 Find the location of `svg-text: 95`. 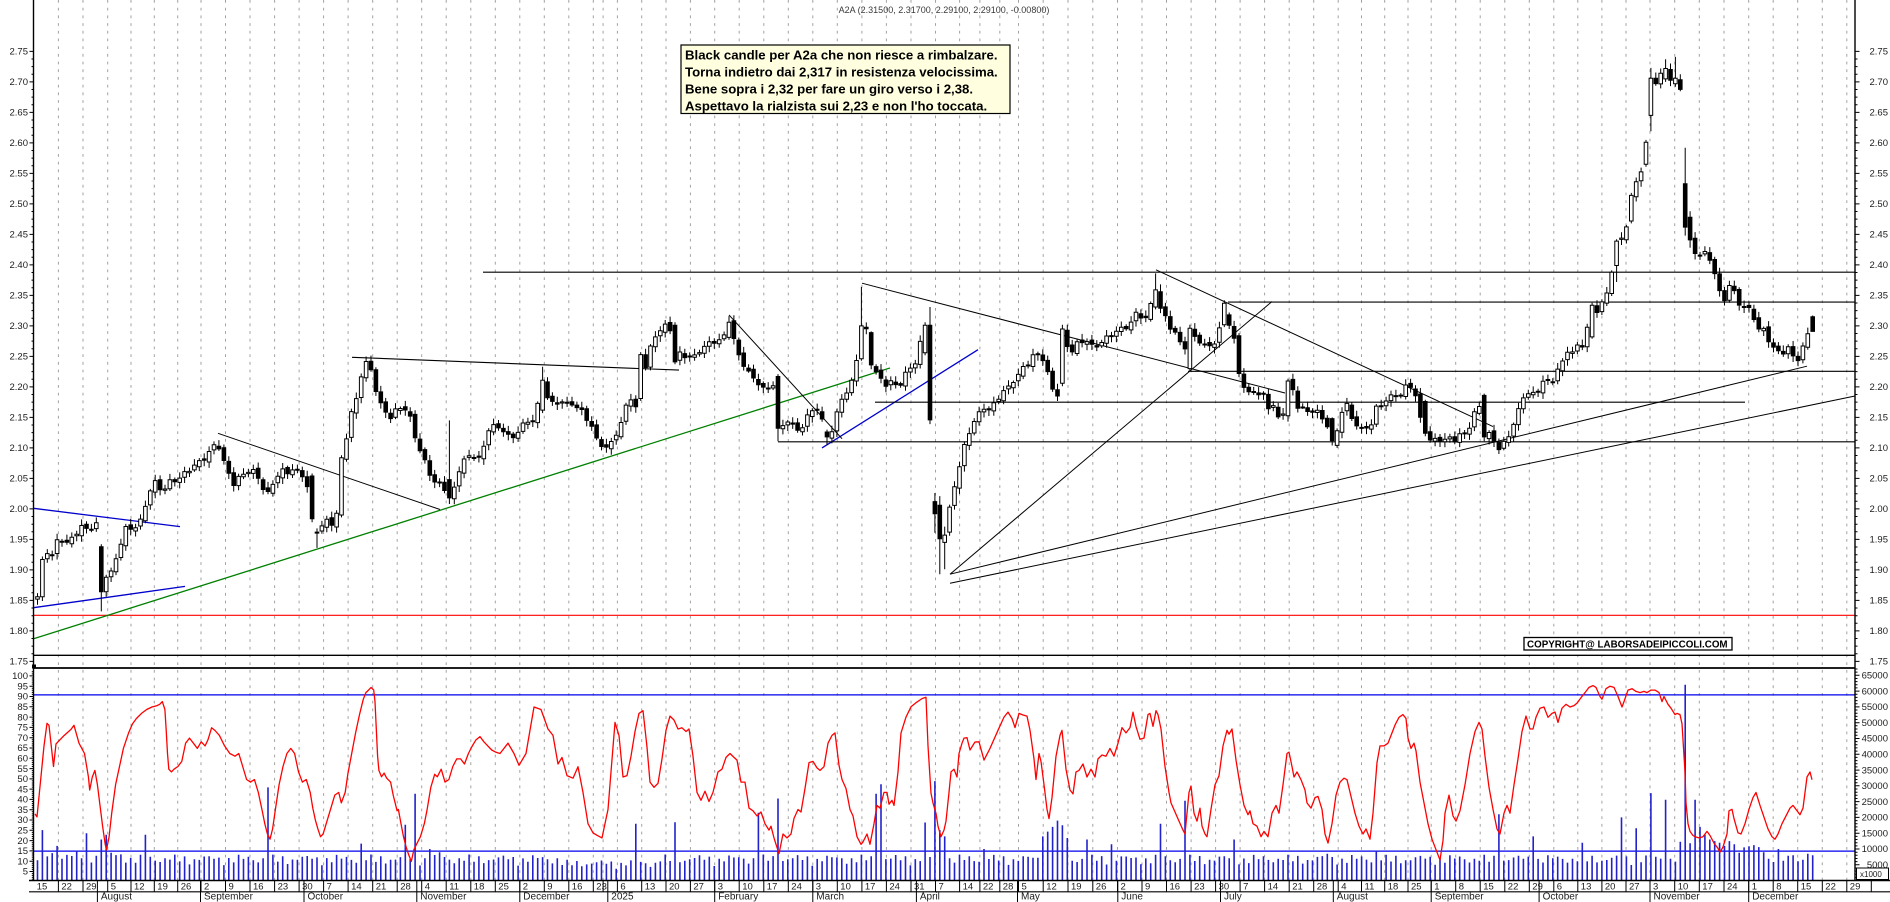

svg-text: 95 is located at coordinates (22, 686).